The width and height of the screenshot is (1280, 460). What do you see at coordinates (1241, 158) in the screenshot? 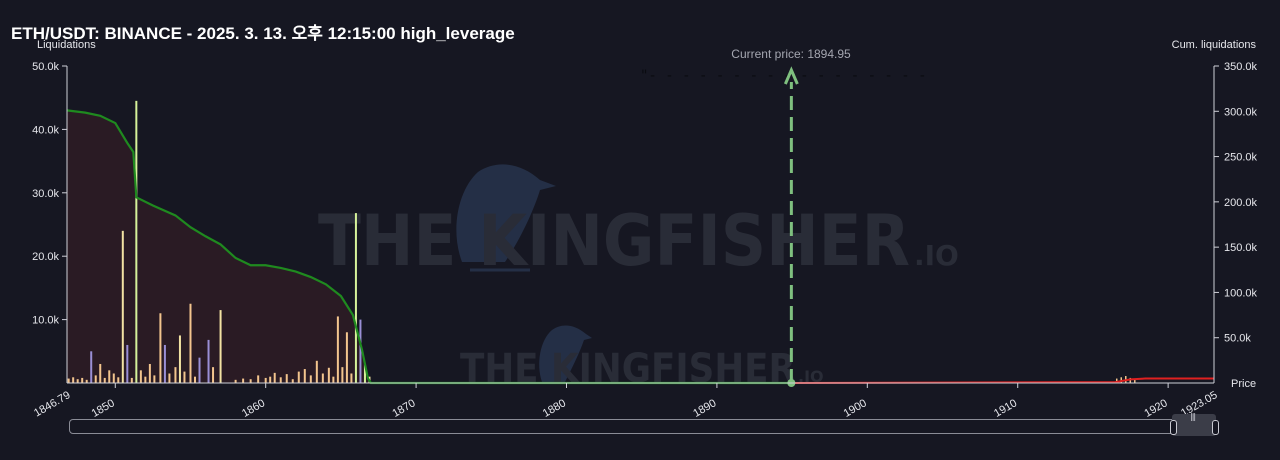
I see `y-right-tick-label: 250.0k` at bounding box center [1241, 158].